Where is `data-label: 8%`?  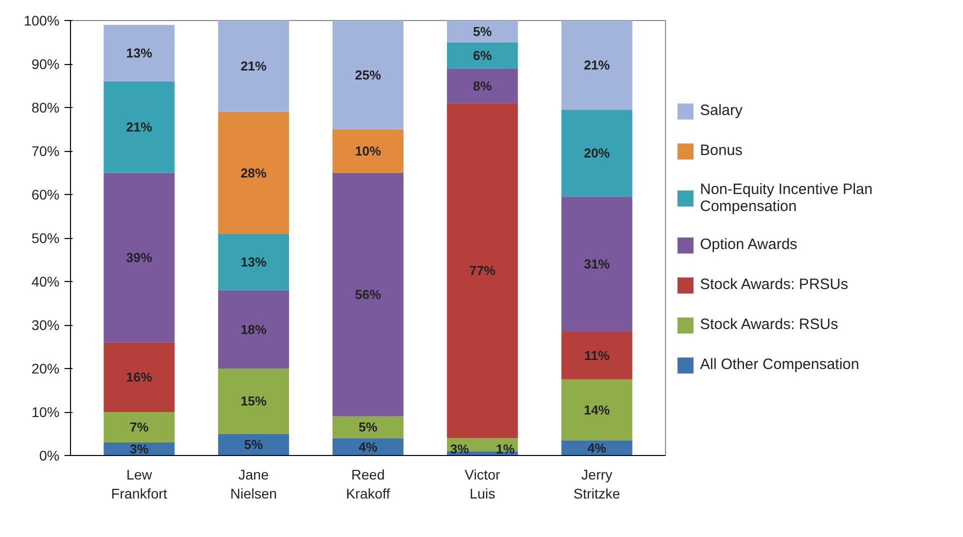 data-label: 8% is located at coordinates (482, 86).